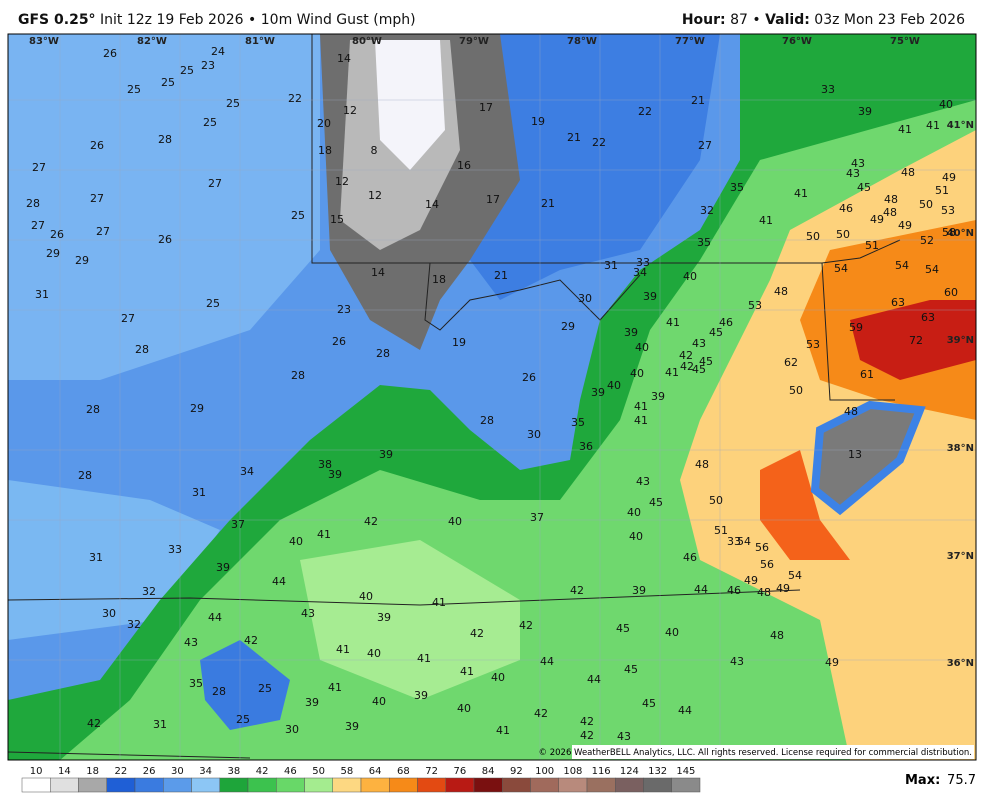 This screenshot has height=808, width=984. I want to click on wind-value: 38, so click(325, 464).